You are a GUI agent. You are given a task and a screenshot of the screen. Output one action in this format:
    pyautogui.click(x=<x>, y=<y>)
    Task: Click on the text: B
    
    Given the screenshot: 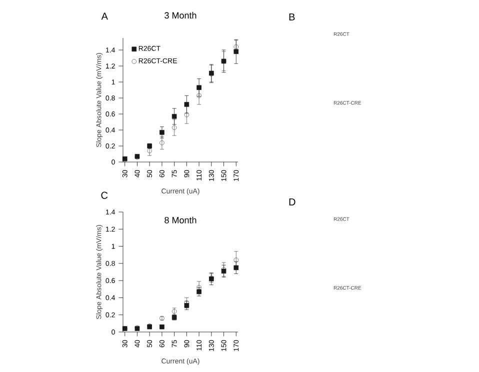 What is the action you would take?
    pyautogui.click(x=292, y=17)
    